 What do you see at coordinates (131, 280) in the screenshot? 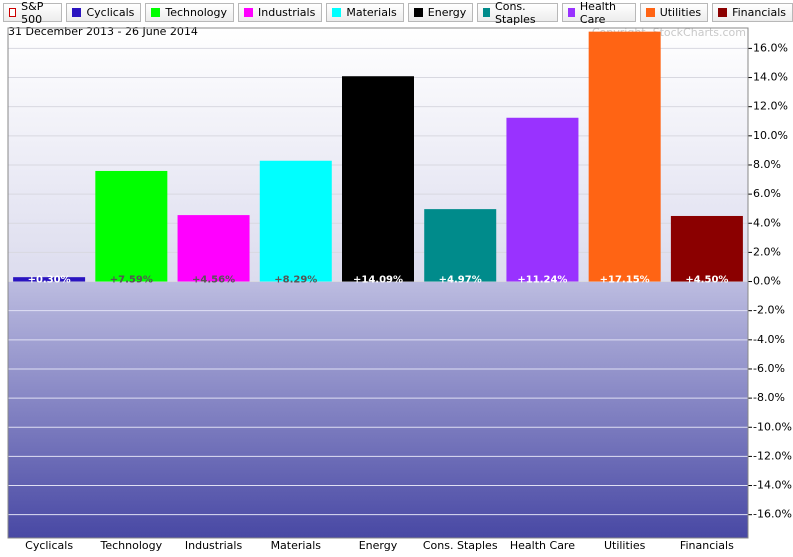
I see `value-label: +7.59%` at bounding box center [131, 280].